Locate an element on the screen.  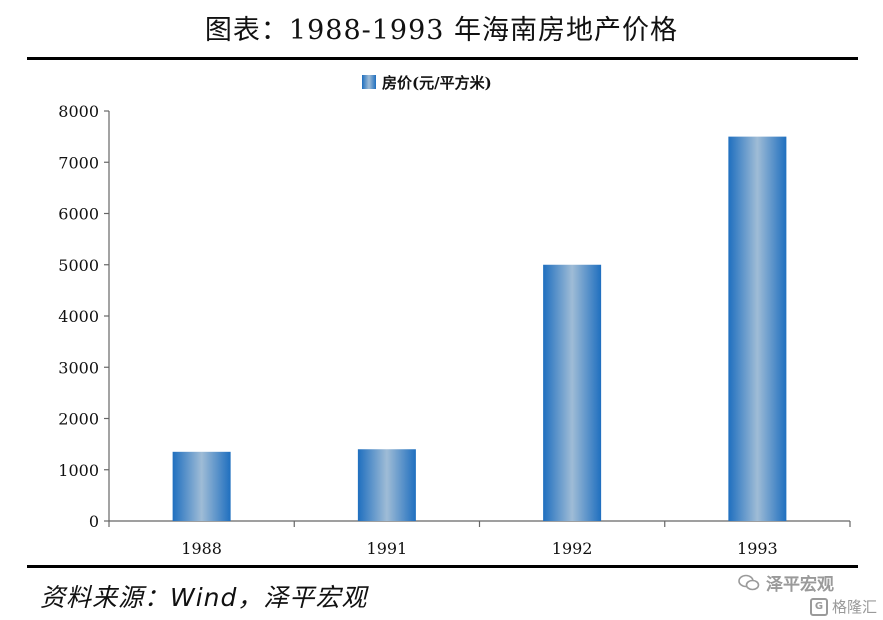
y-axis: 0 1000 2000 3000 4000 5000 6000 7000 8000 is located at coordinates (84, 316).